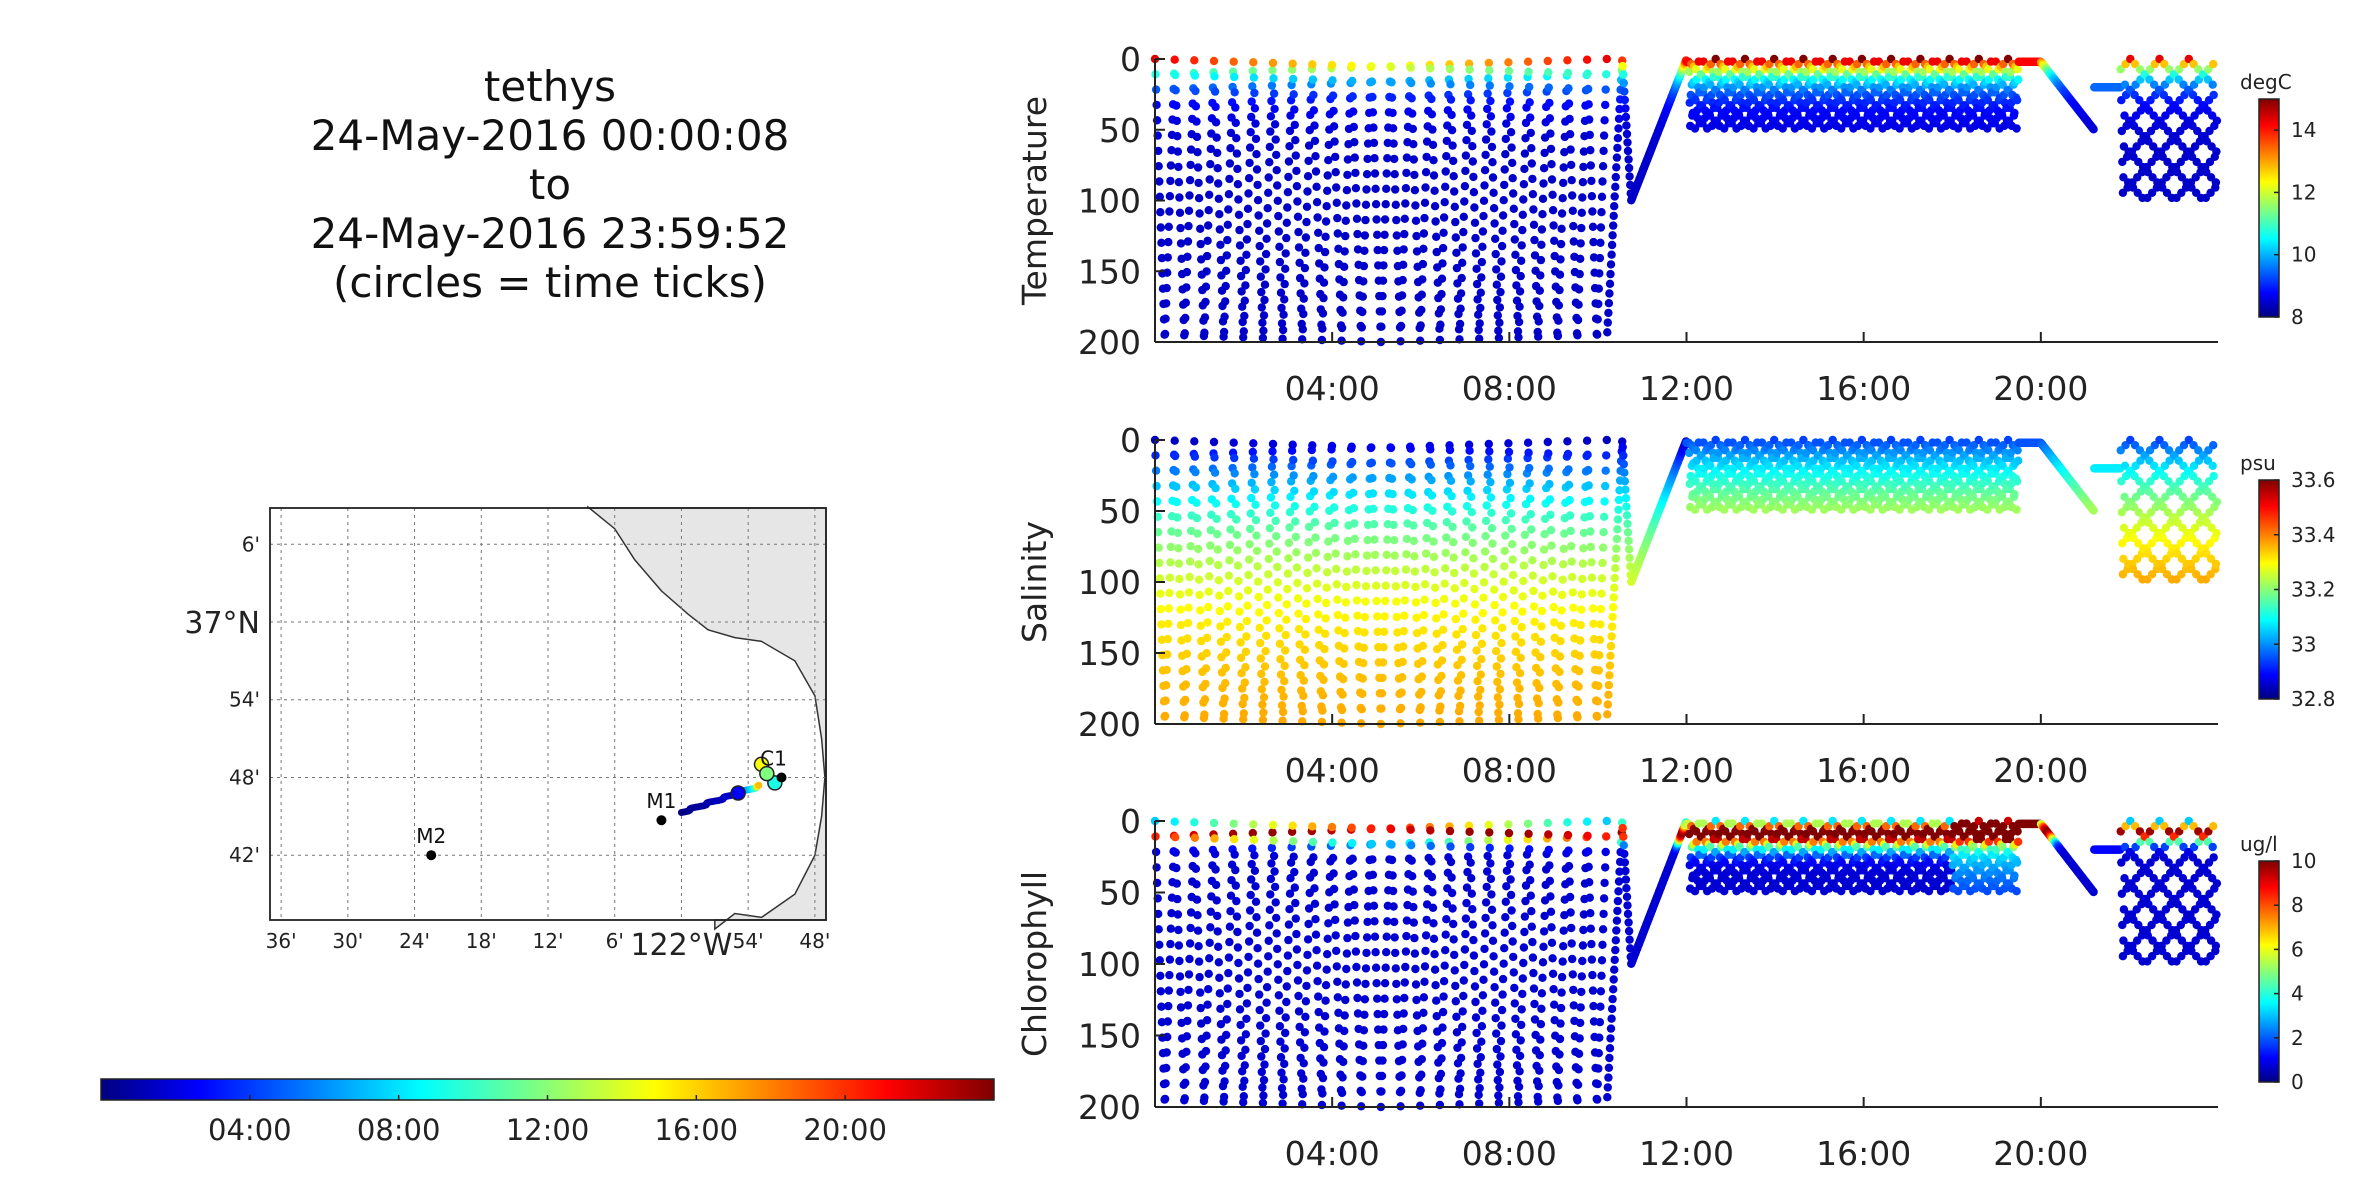 This screenshot has width=2362, height=1181. What do you see at coordinates (550, 184) in the screenshot?
I see `title-to: to` at bounding box center [550, 184].